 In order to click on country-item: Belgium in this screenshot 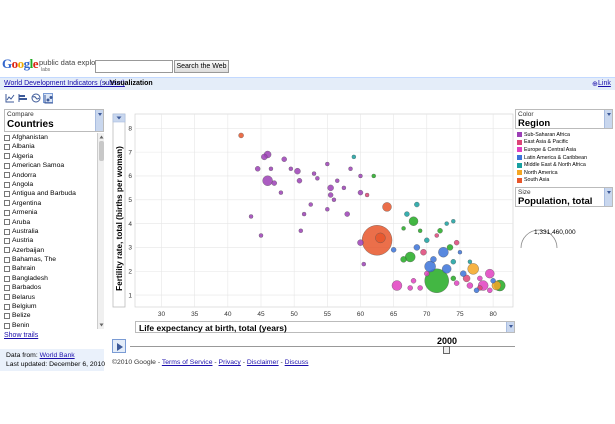, I will do `click(50, 306)`.